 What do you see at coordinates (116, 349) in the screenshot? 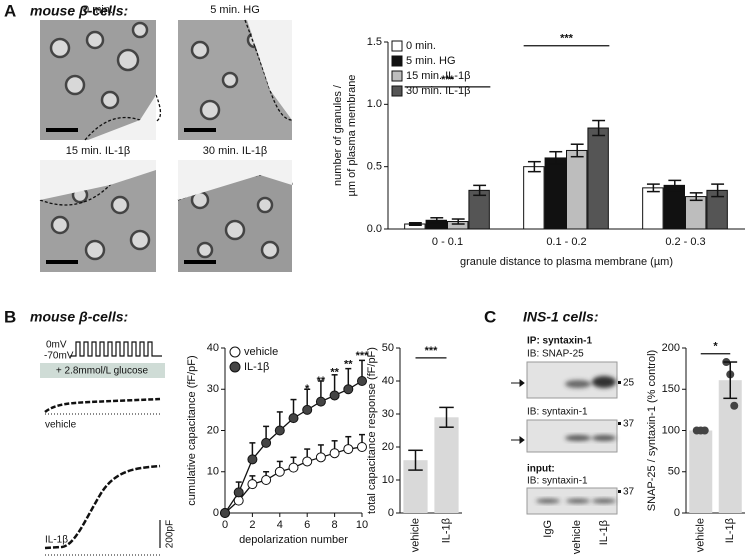
I see `pulse-protocol` at bounding box center [116, 349].